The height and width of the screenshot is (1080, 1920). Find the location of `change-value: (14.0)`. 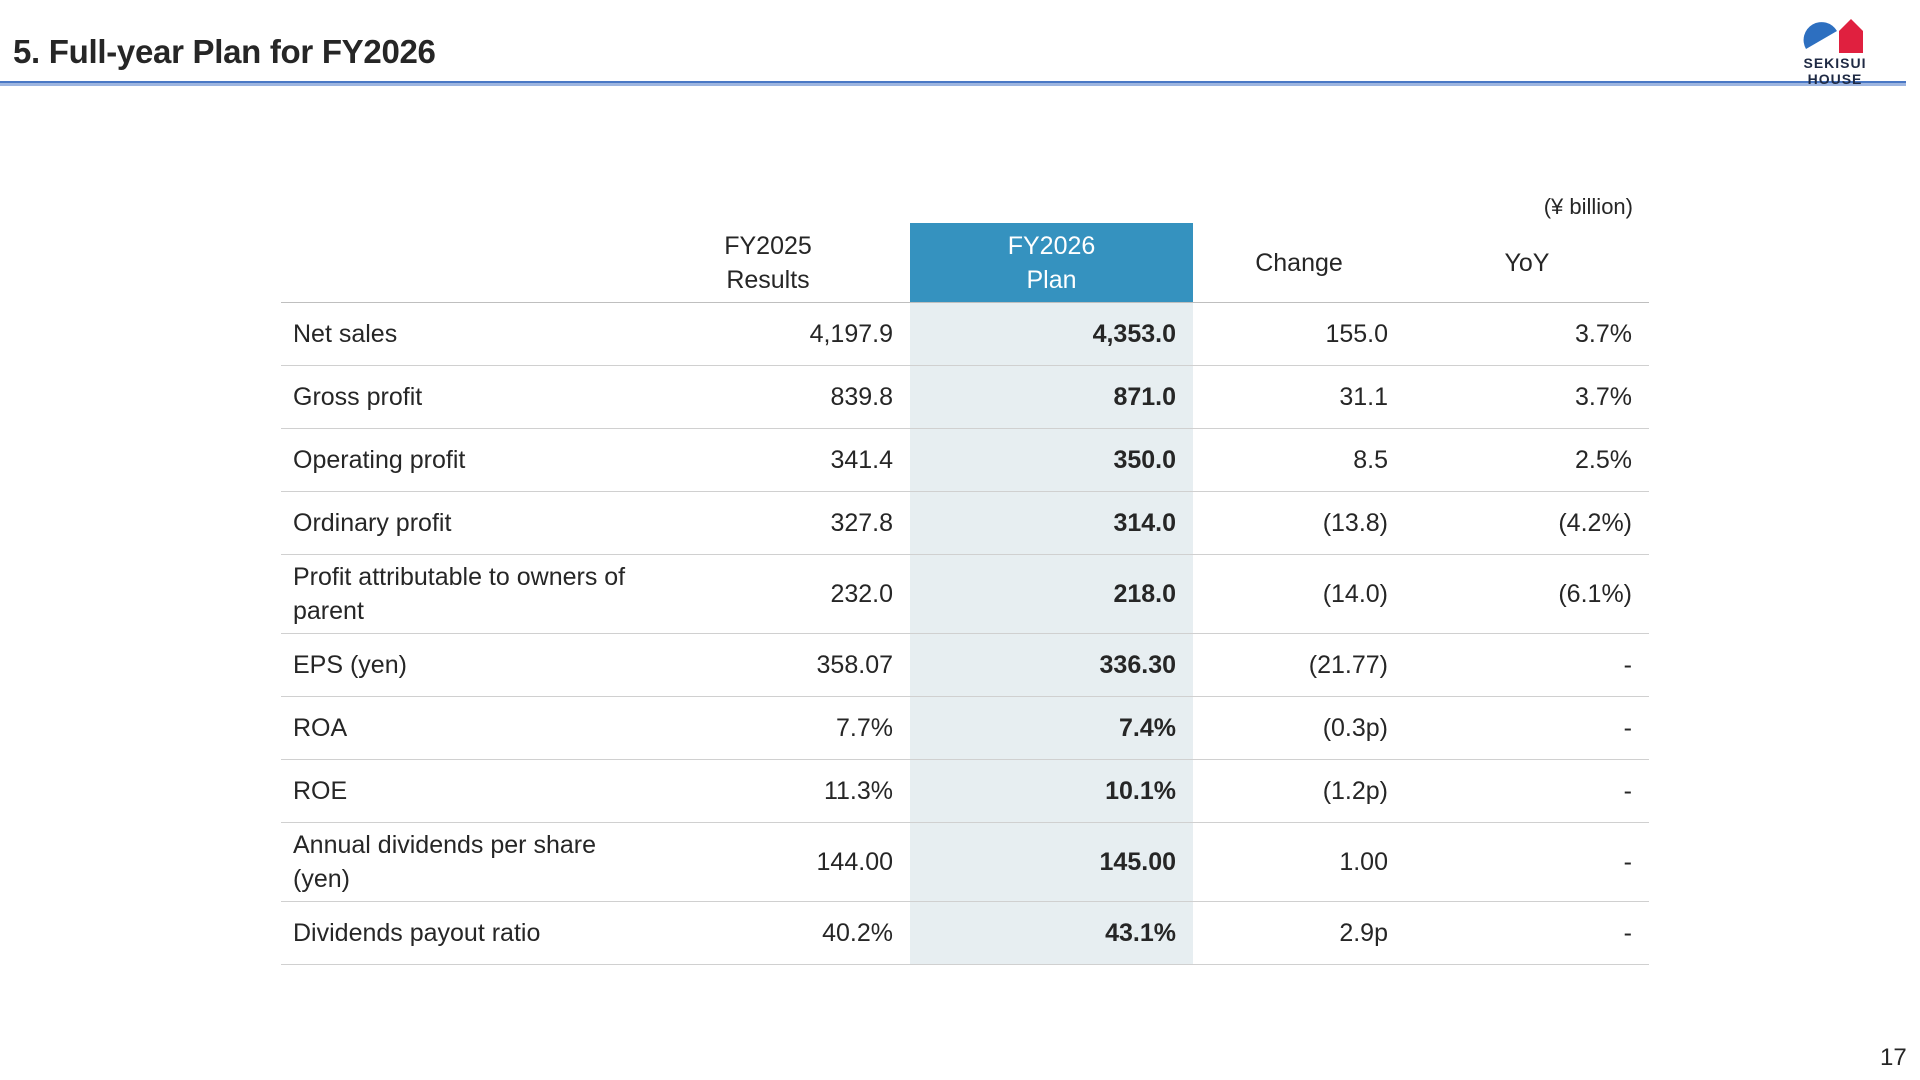

change-value: (14.0) is located at coordinates (1299, 594).